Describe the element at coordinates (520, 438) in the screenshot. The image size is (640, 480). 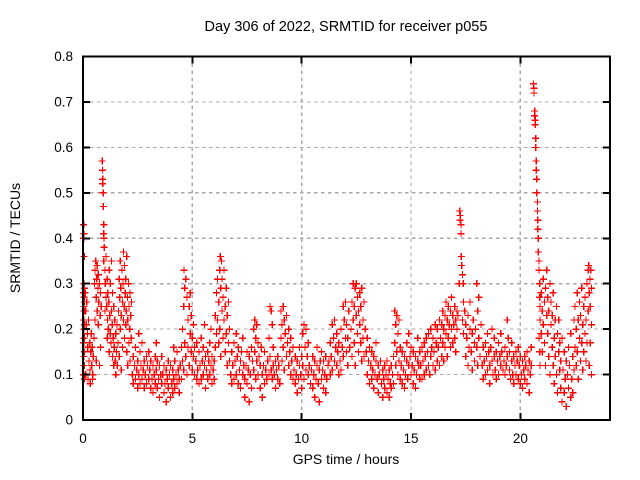
I see `x-tick-label: 20` at that location.